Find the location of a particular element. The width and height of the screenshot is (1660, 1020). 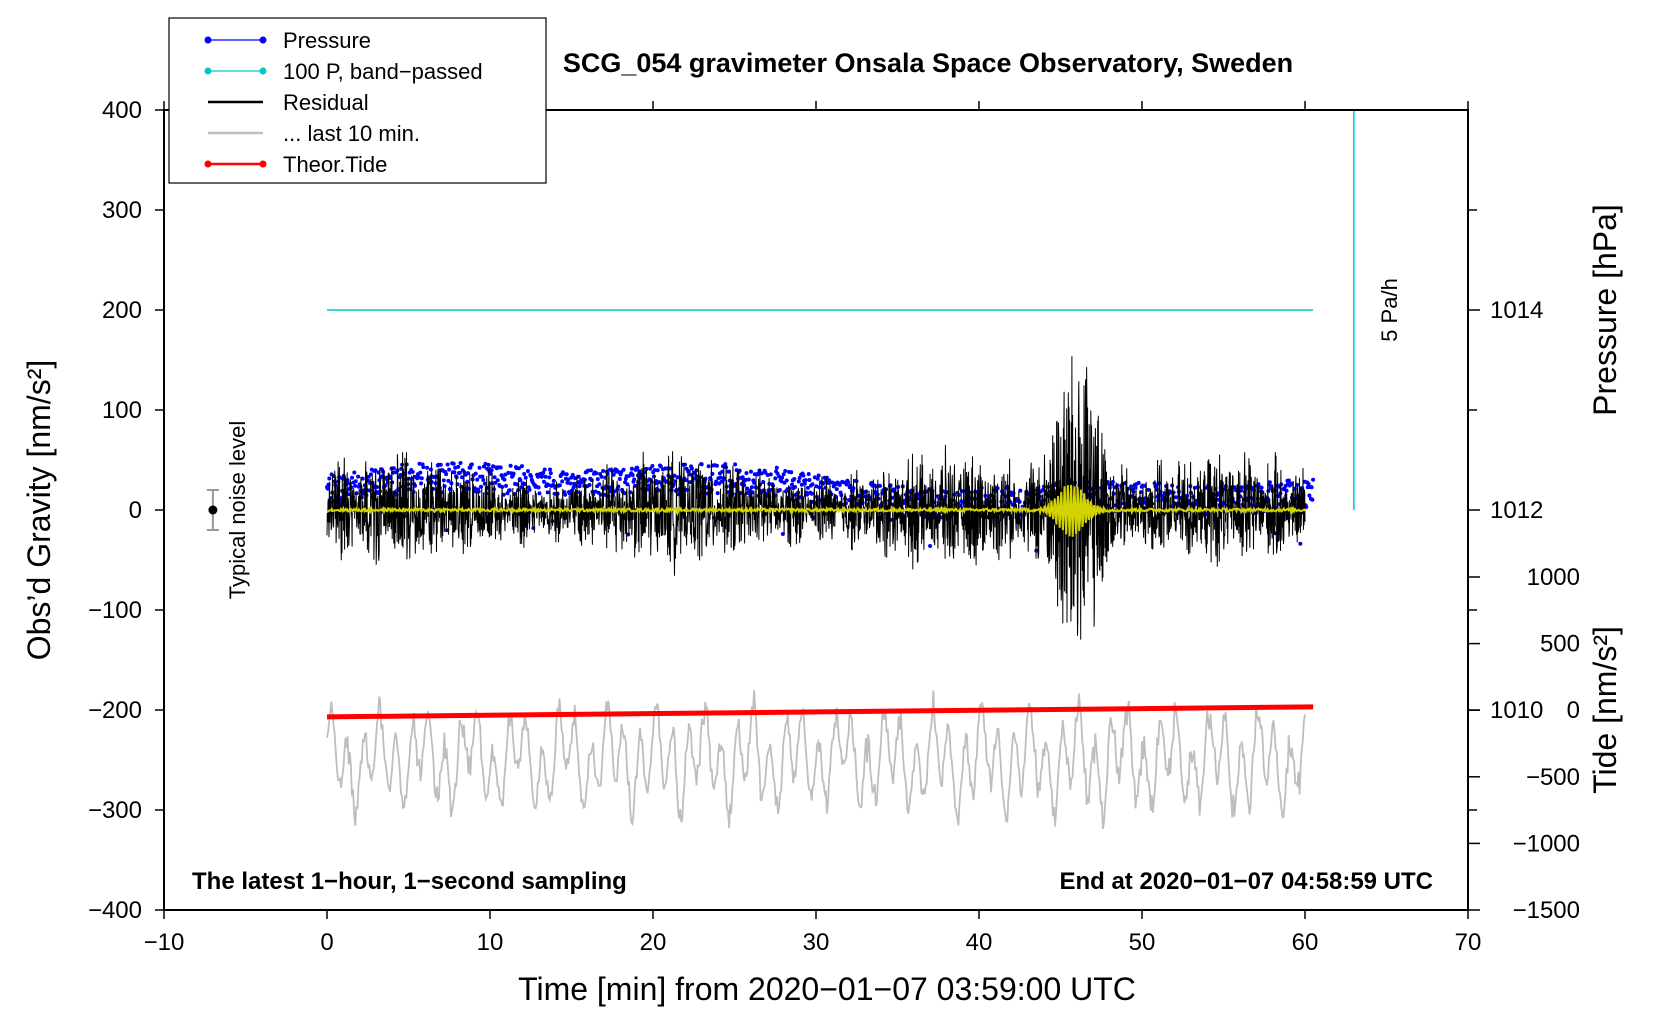

legend-label: 100 P, band−passed is located at coordinates (383, 71).